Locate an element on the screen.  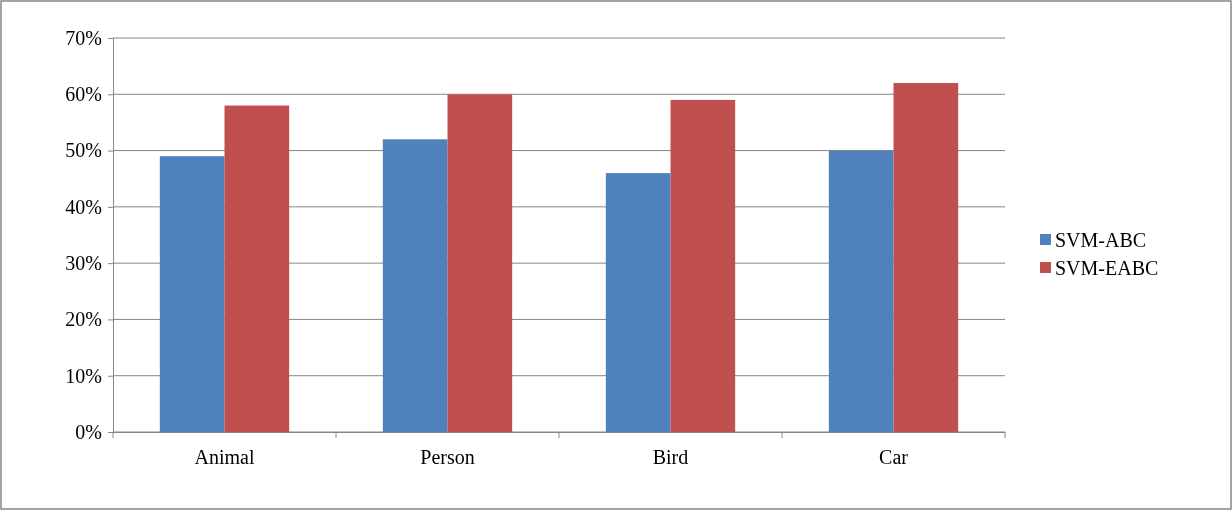
x-tick-label: Car is located at coordinates (894, 457).